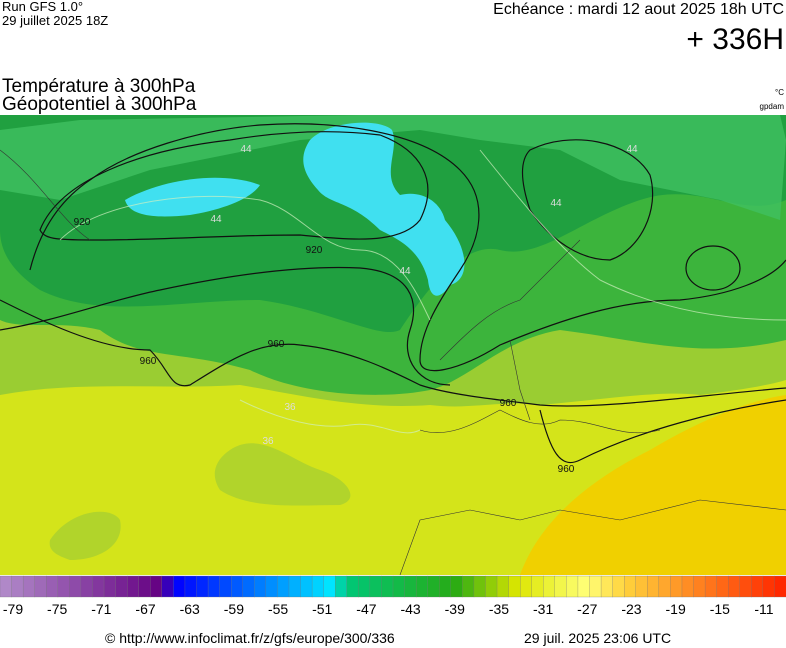 Image resolution: width=786 pixels, height=648 pixels. Describe the element at coordinates (282, 474) in the screenshot. I see `temp-field` at that location.